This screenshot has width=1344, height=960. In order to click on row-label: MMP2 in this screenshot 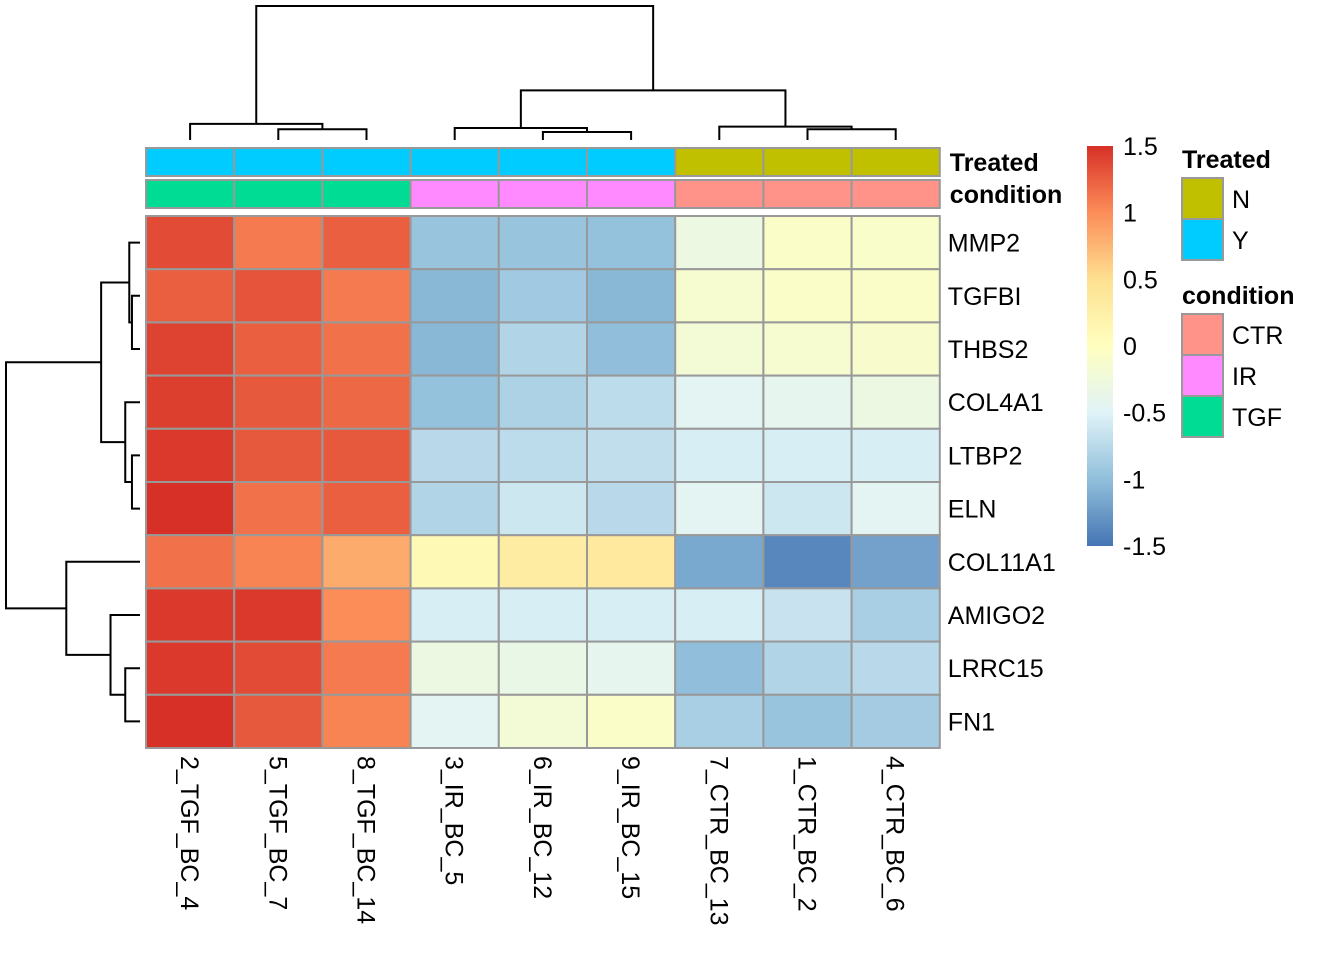, I will do `click(984, 244)`.